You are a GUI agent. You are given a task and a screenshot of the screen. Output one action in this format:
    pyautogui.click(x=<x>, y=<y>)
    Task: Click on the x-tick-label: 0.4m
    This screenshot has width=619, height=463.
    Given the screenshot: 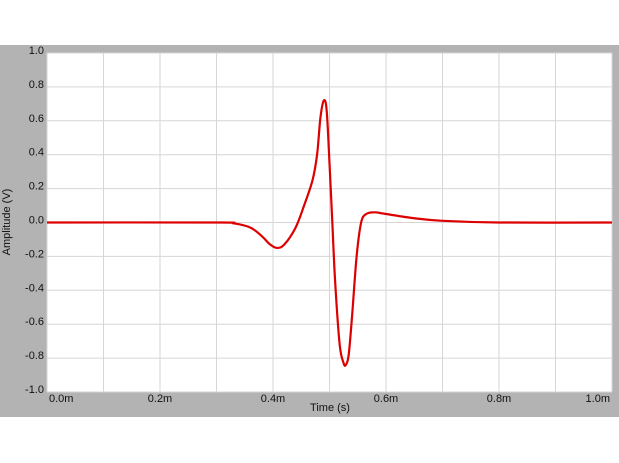 What is the action you would take?
    pyautogui.click(x=273, y=399)
    